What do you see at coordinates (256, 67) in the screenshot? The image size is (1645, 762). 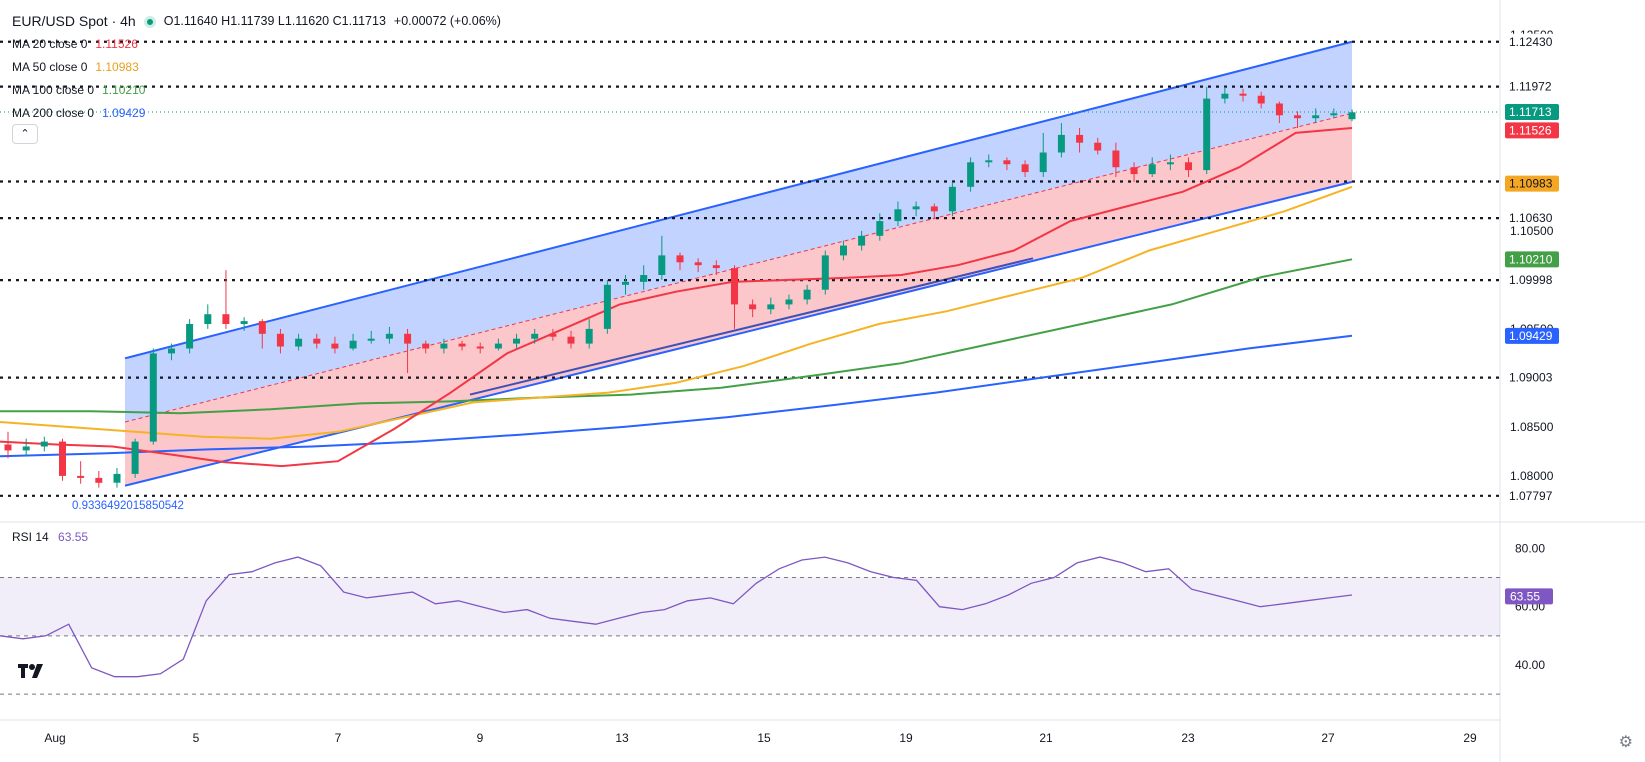 I see `ma50-legend: MA 50 close 0 1.10983` at bounding box center [256, 67].